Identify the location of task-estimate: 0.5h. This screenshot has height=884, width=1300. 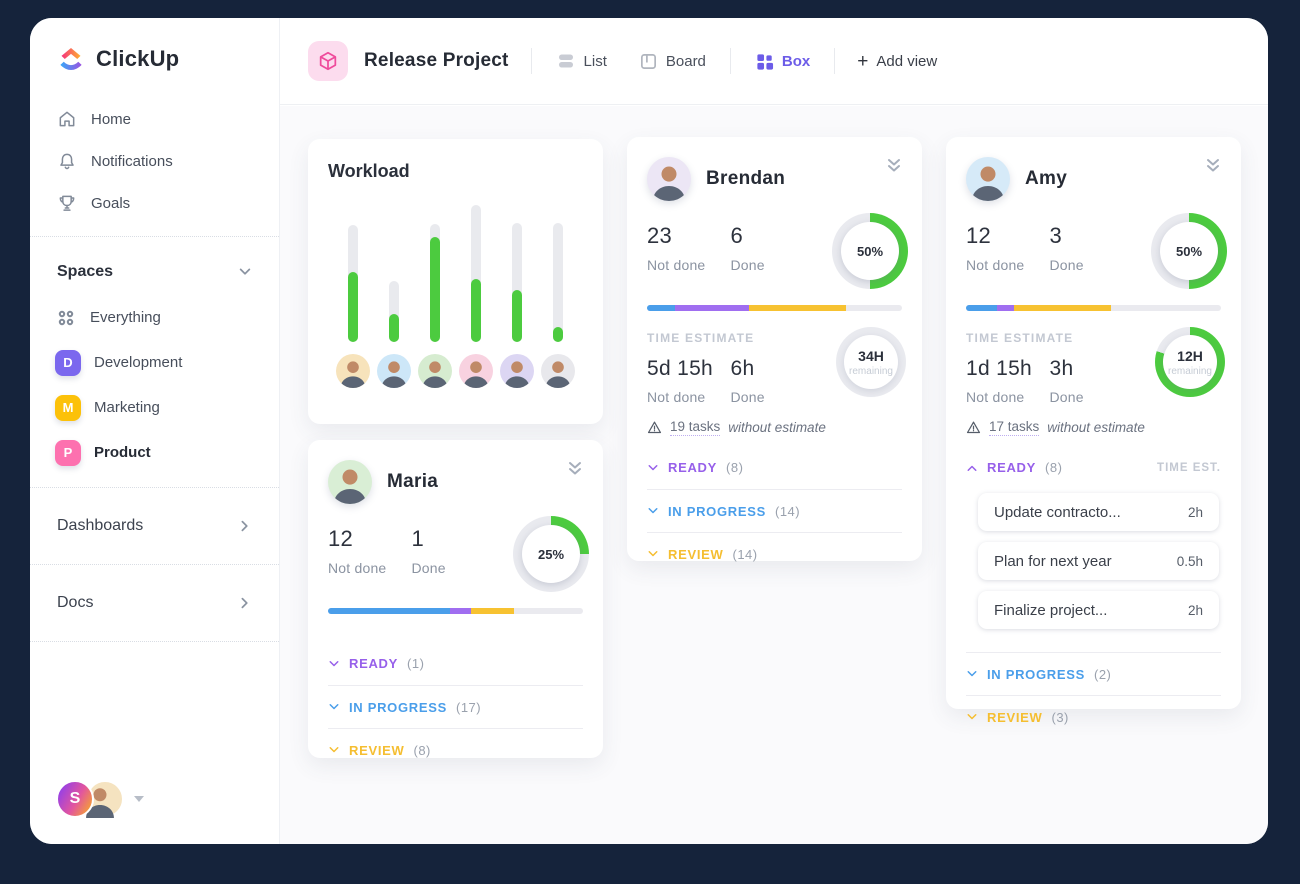
(1189, 561).